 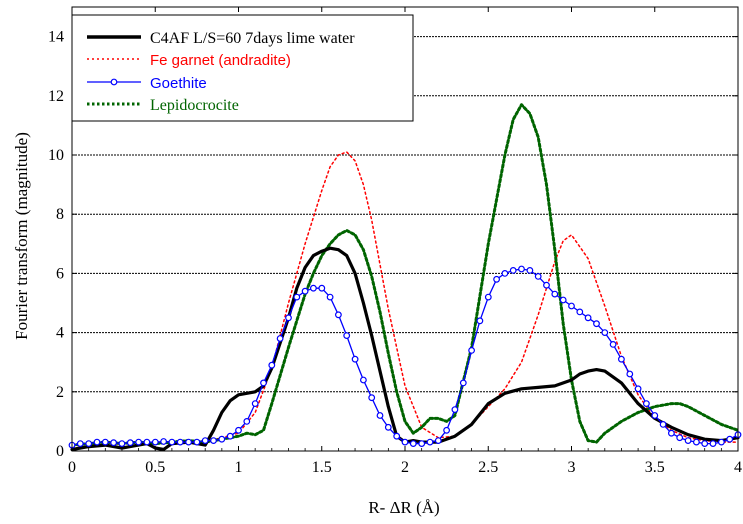 What do you see at coordinates (114, 82) in the screenshot?
I see `legend-marker-goethite` at bounding box center [114, 82].